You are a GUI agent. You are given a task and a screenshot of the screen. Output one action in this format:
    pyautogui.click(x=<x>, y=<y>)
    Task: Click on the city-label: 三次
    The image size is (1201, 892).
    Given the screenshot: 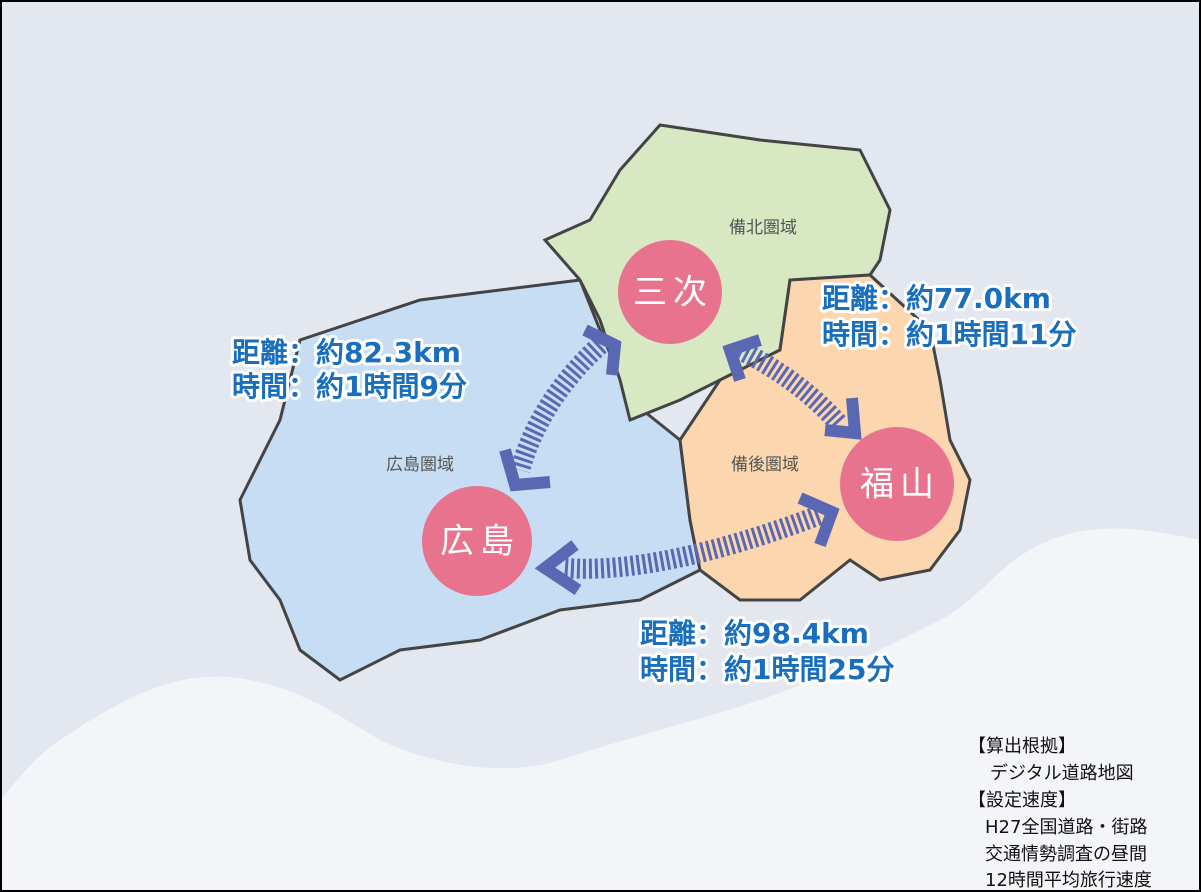 What is the action you would take?
    pyautogui.click(x=673, y=293)
    